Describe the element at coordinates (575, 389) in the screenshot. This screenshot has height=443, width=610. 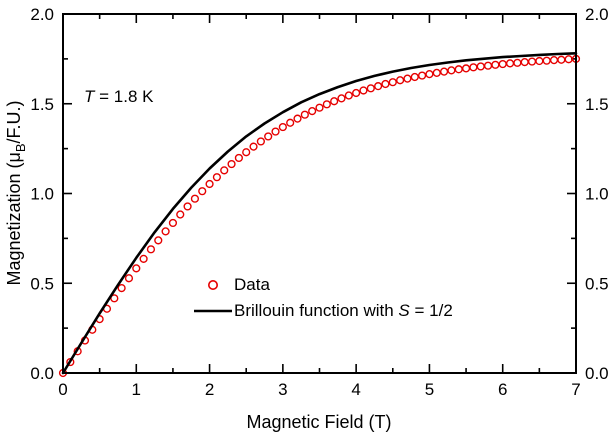
I see `svg-text: 7` at that location.